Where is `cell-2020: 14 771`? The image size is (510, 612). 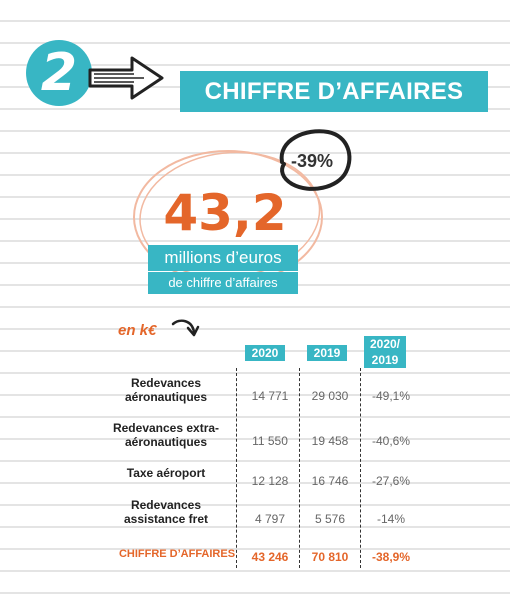 cell-2020: 14 771 is located at coordinates (270, 396).